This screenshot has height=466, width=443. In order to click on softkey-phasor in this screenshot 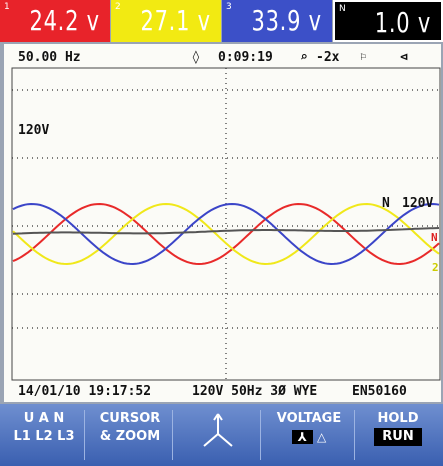, I will do `click(218, 435)`.